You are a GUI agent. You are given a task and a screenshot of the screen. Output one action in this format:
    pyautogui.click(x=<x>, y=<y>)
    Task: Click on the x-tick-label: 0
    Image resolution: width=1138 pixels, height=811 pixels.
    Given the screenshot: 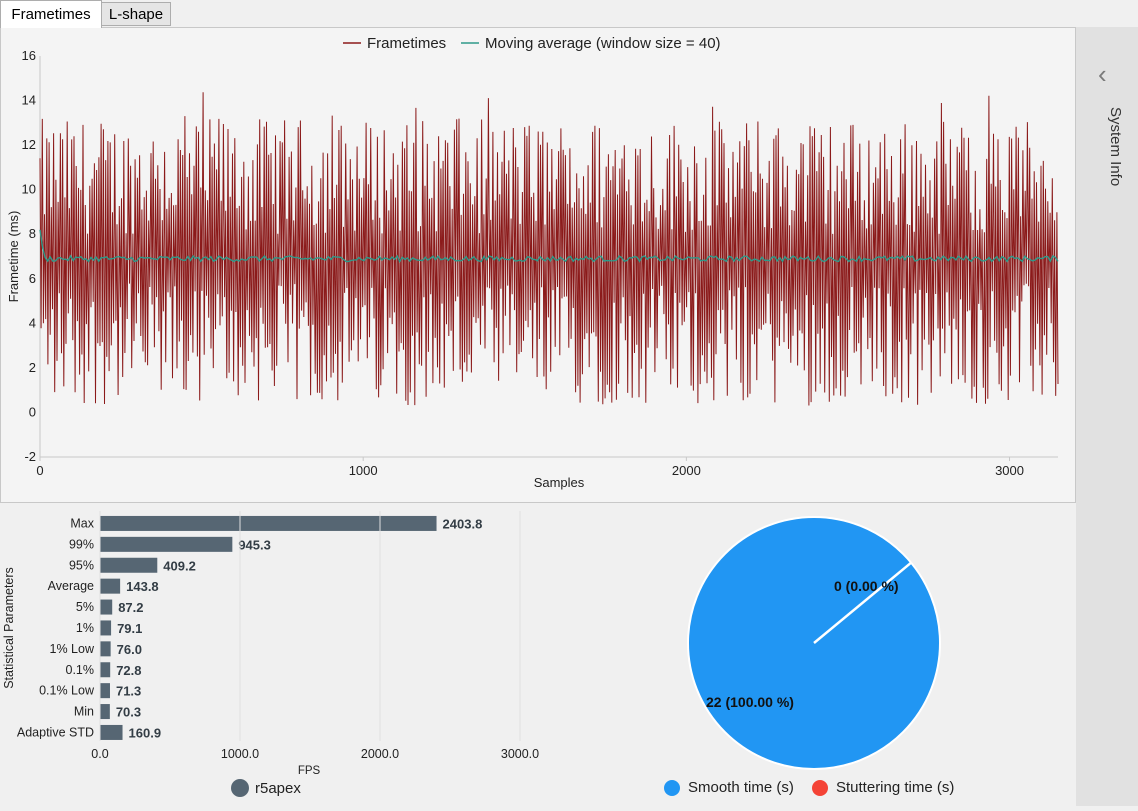 What is the action you would take?
    pyautogui.click(x=39, y=470)
    